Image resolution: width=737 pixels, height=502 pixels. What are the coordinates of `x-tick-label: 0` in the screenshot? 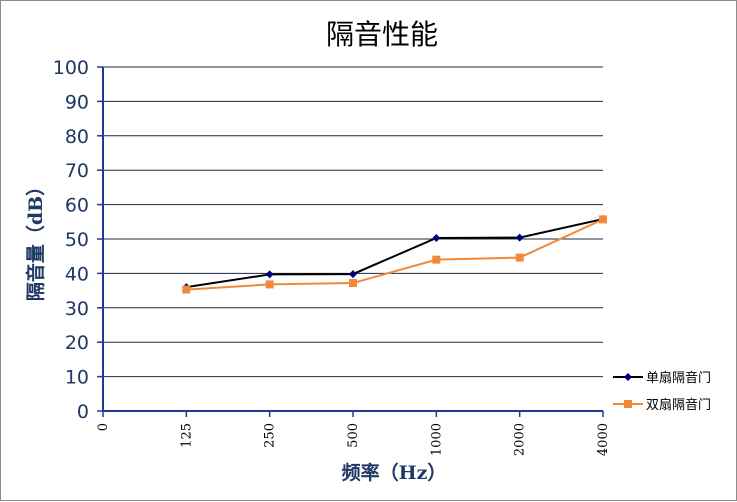 It's located at (103, 427).